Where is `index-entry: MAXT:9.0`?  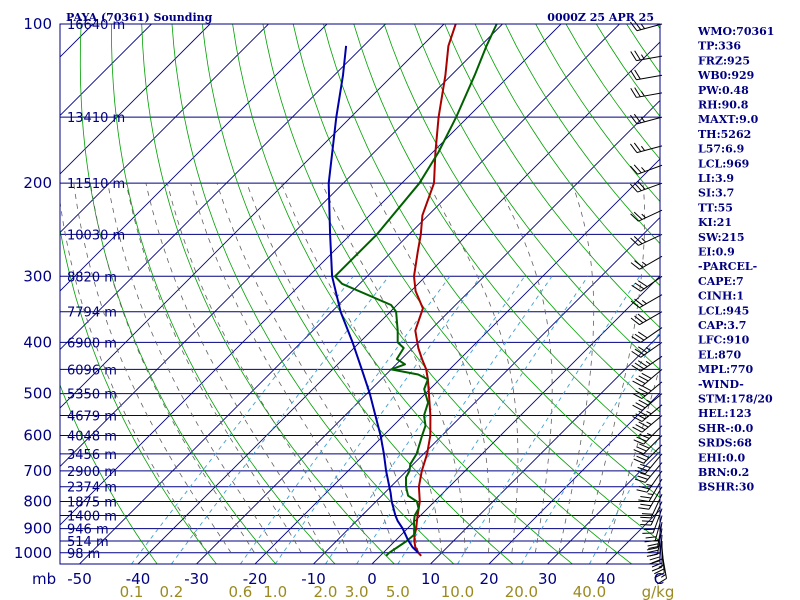
index-entry: MAXT:9.0 is located at coordinates (728, 119).